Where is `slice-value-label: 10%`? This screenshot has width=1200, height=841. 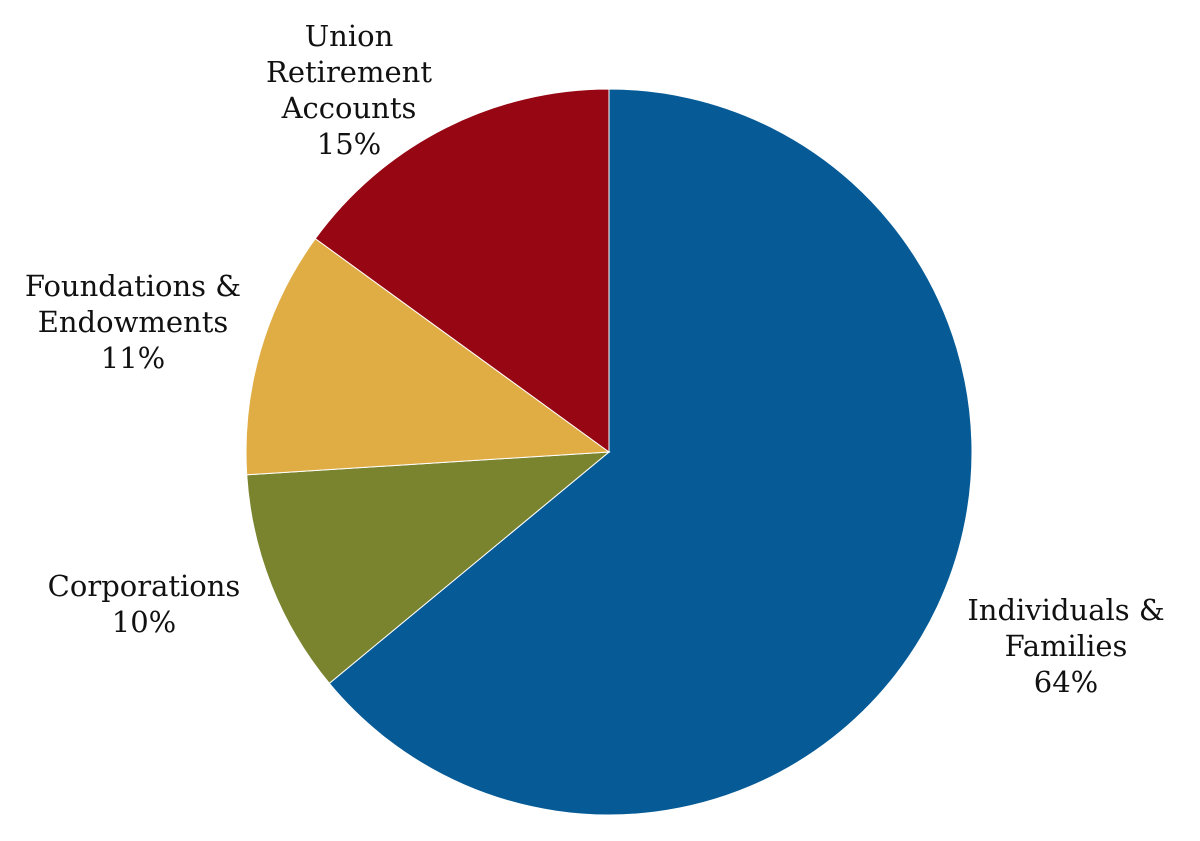
slice-value-label: 10% is located at coordinates (144, 622).